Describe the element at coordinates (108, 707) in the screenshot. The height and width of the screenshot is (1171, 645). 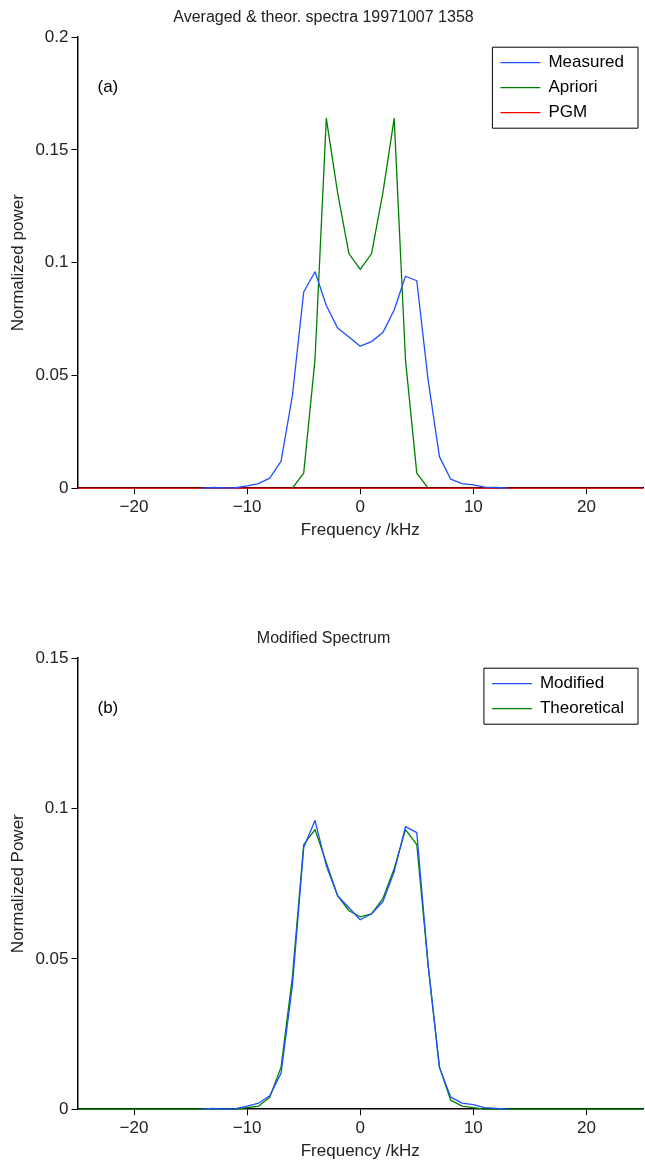
I see `annotation: (b)` at that location.